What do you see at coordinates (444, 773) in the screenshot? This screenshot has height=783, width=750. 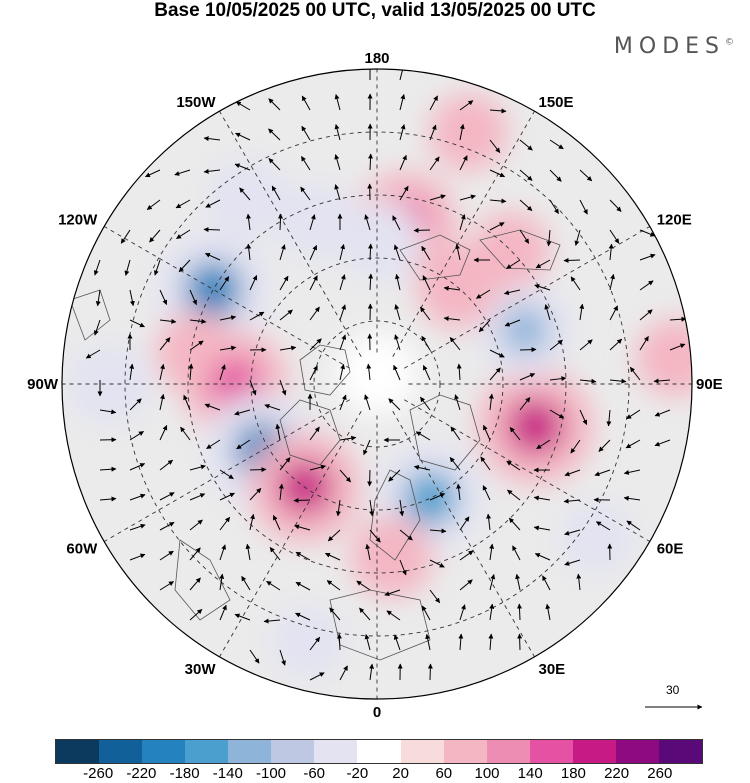 I see `colorbar-tick-label: 60` at bounding box center [444, 773].